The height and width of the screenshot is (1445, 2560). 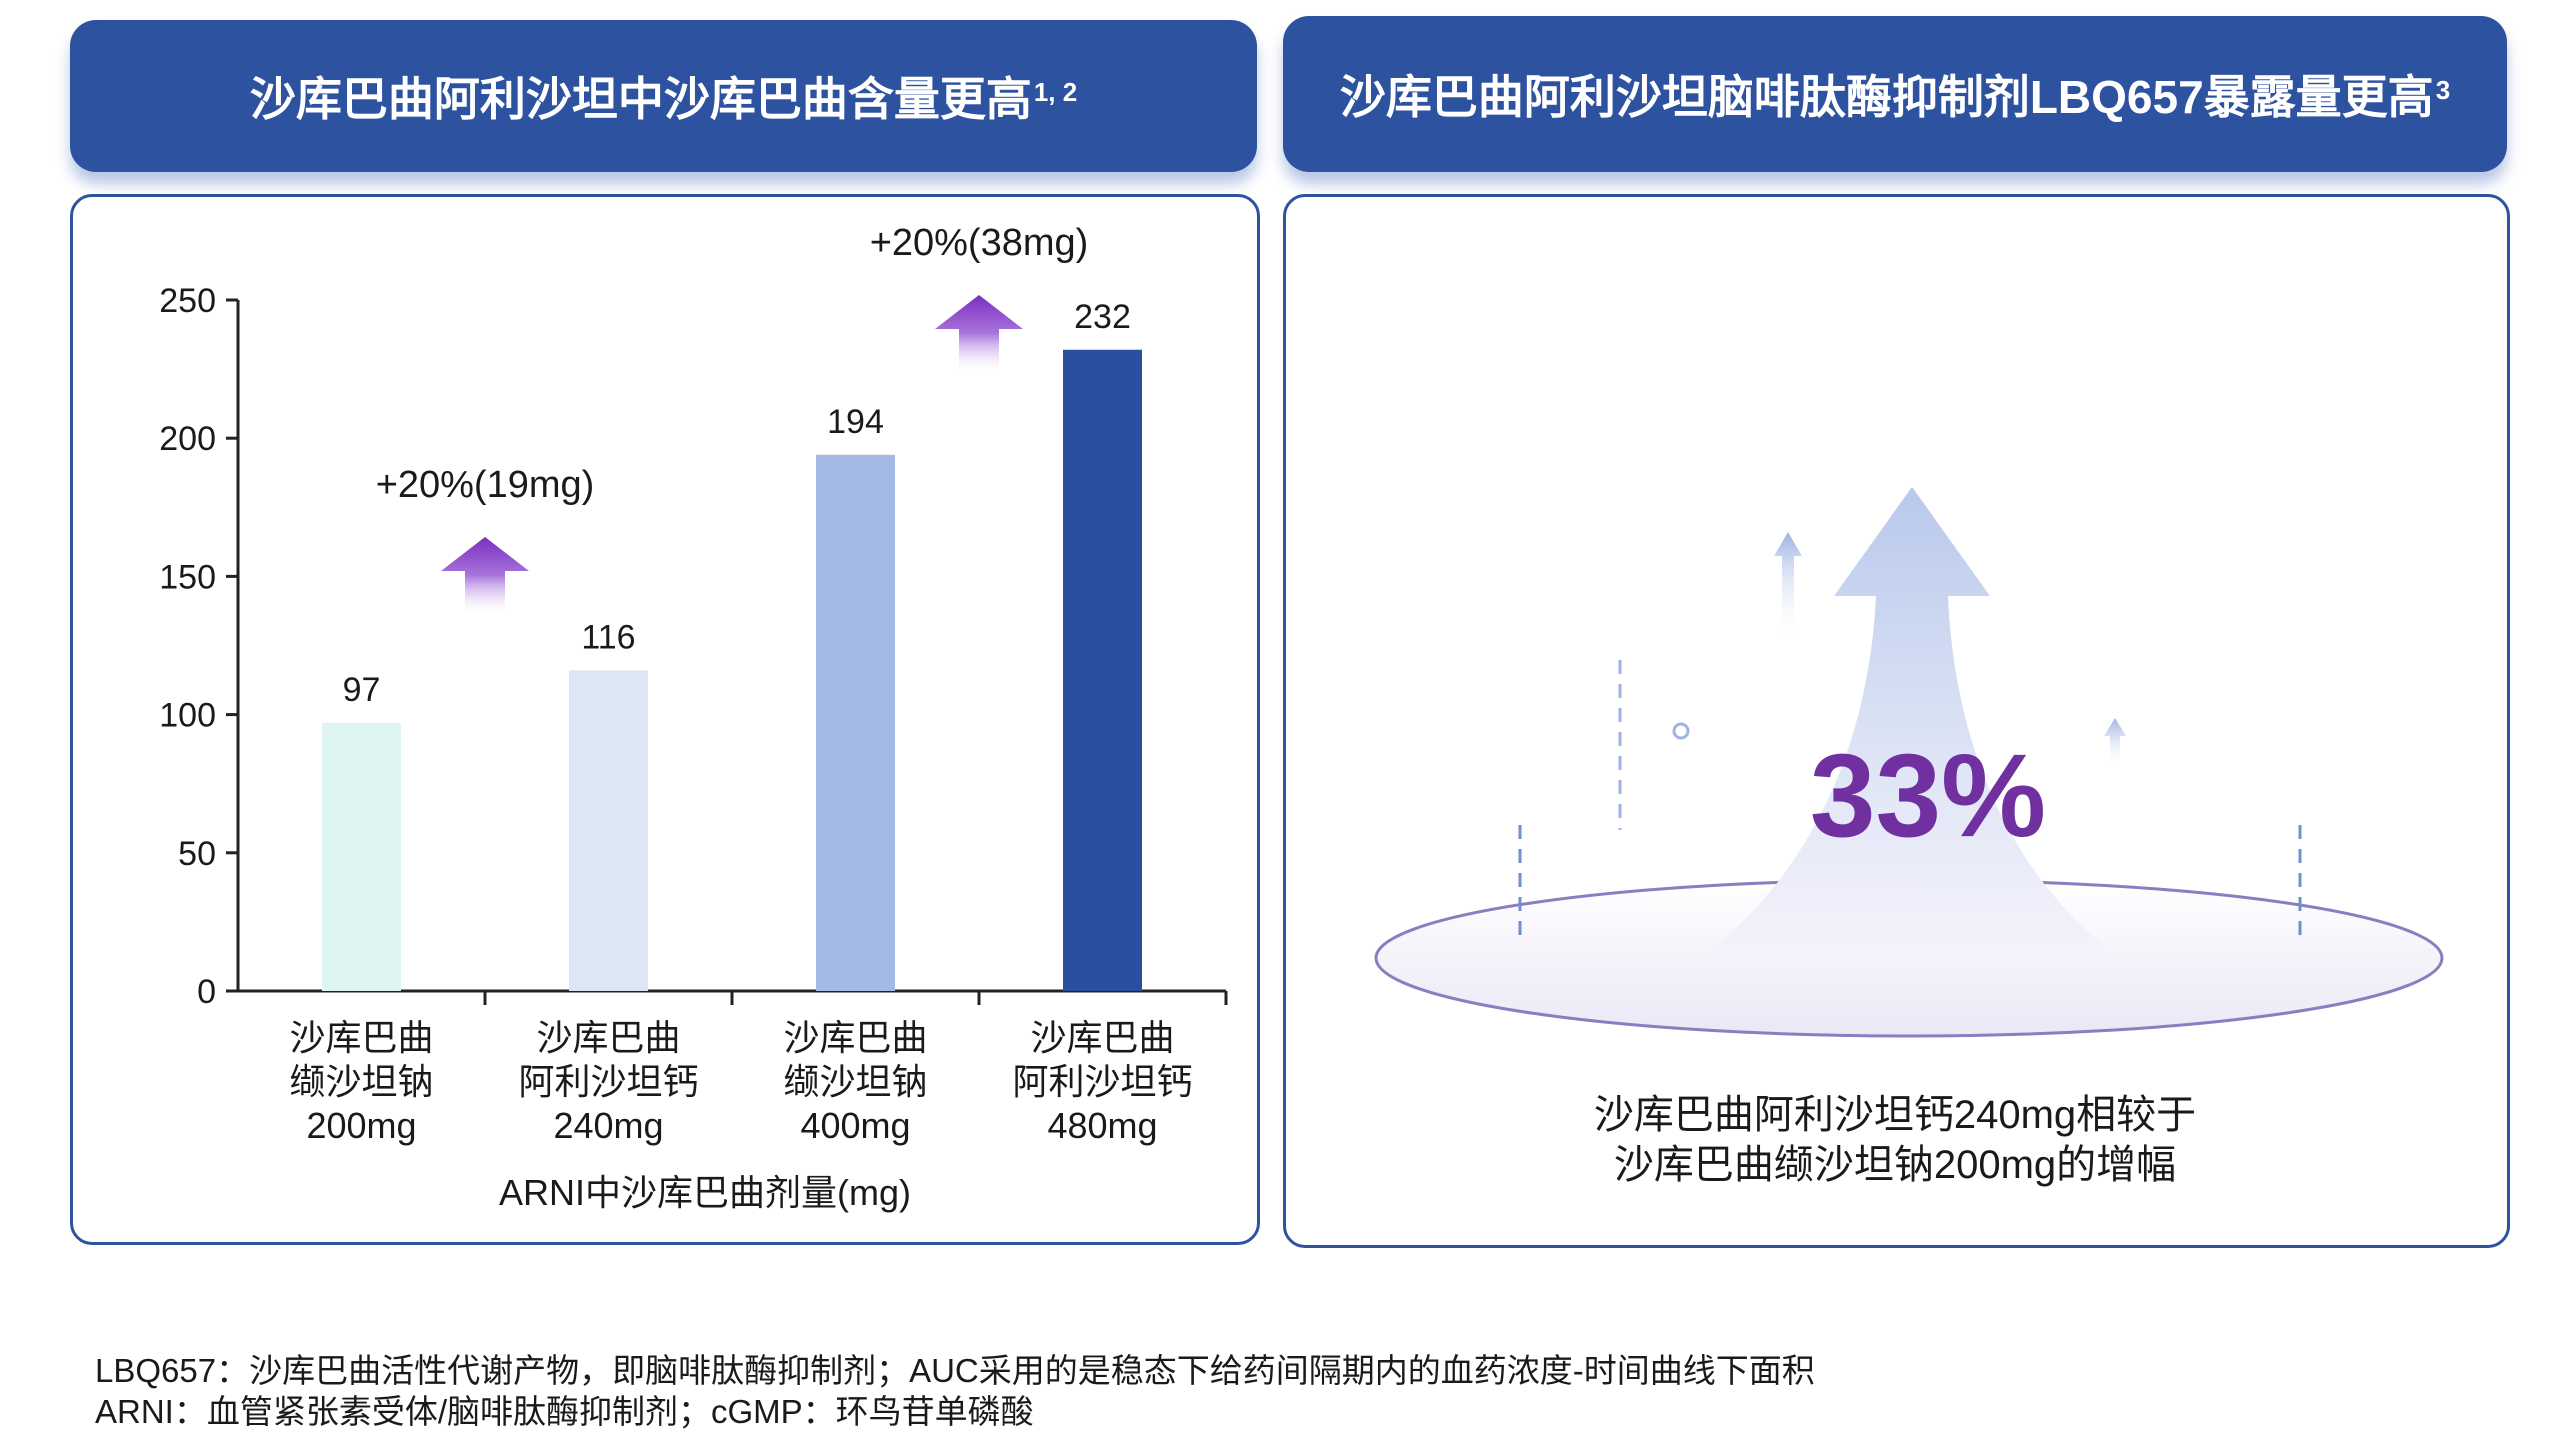 I want to click on x-category-label: 400mg, so click(x=855, y=1125).